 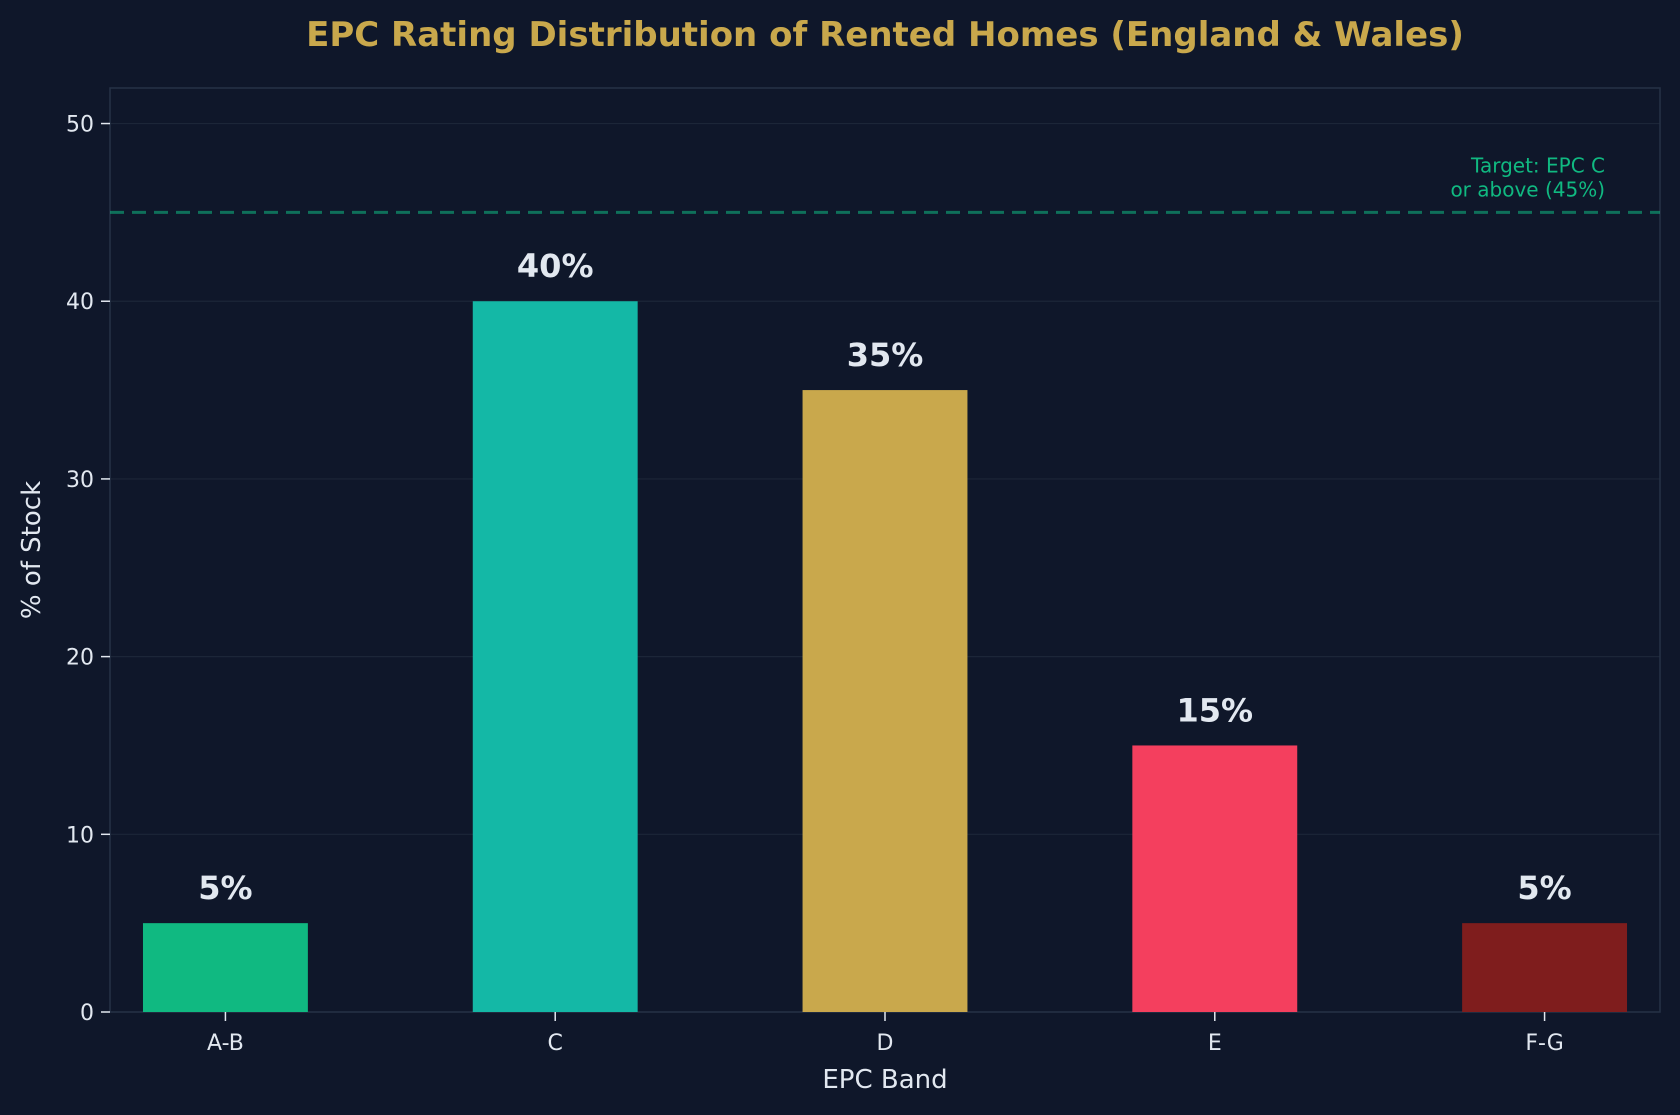 I want to click on x-tick-label-f-g: F-G, so click(x=1544, y=1043).